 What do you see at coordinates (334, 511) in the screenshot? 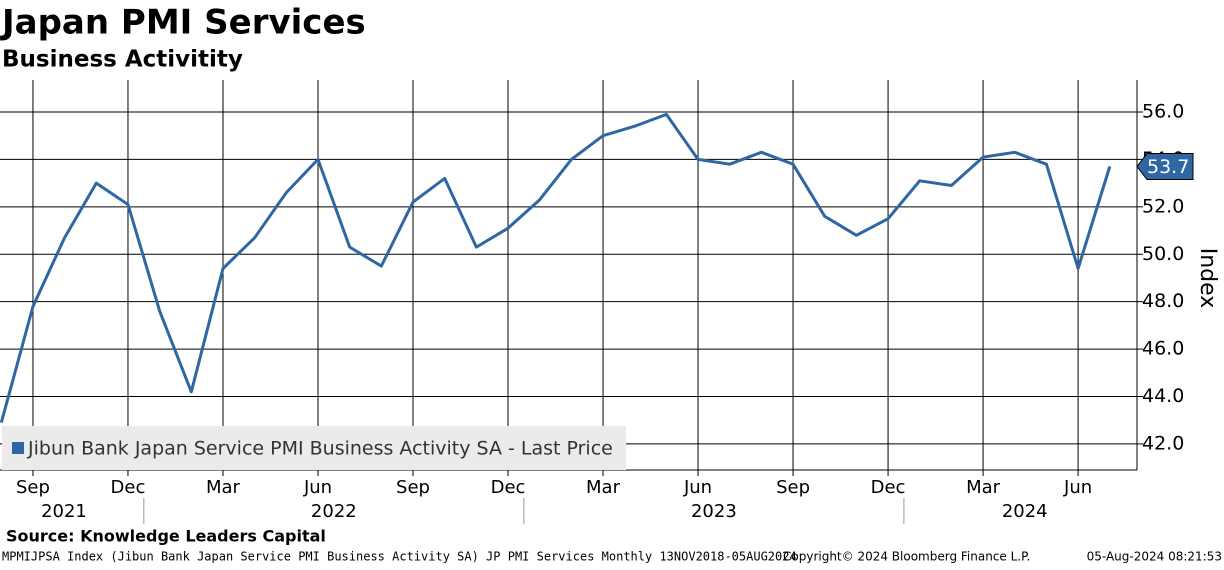
I see `x-year-label: 2022` at bounding box center [334, 511].